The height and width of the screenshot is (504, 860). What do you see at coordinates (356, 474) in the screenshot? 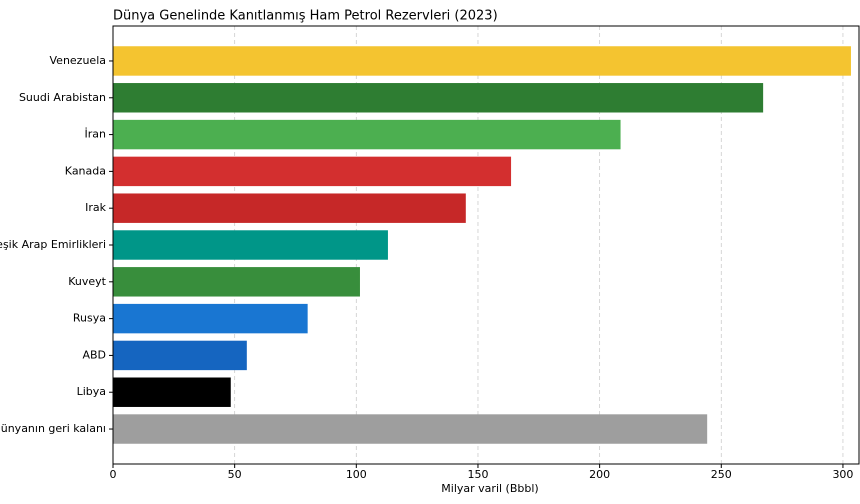
I see `x-tick-label: 100` at bounding box center [356, 474].